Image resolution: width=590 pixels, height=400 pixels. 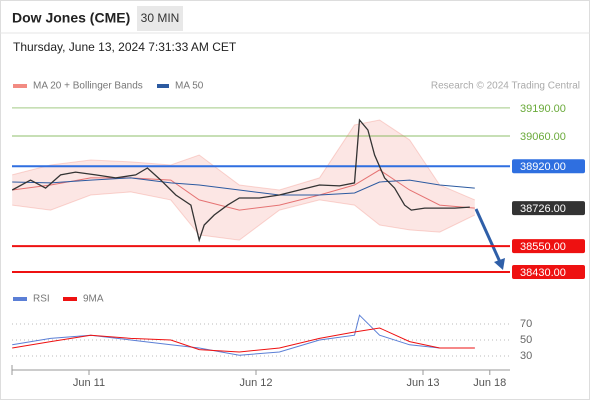 I want to click on y-tick-label: 70, so click(x=526, y=324).